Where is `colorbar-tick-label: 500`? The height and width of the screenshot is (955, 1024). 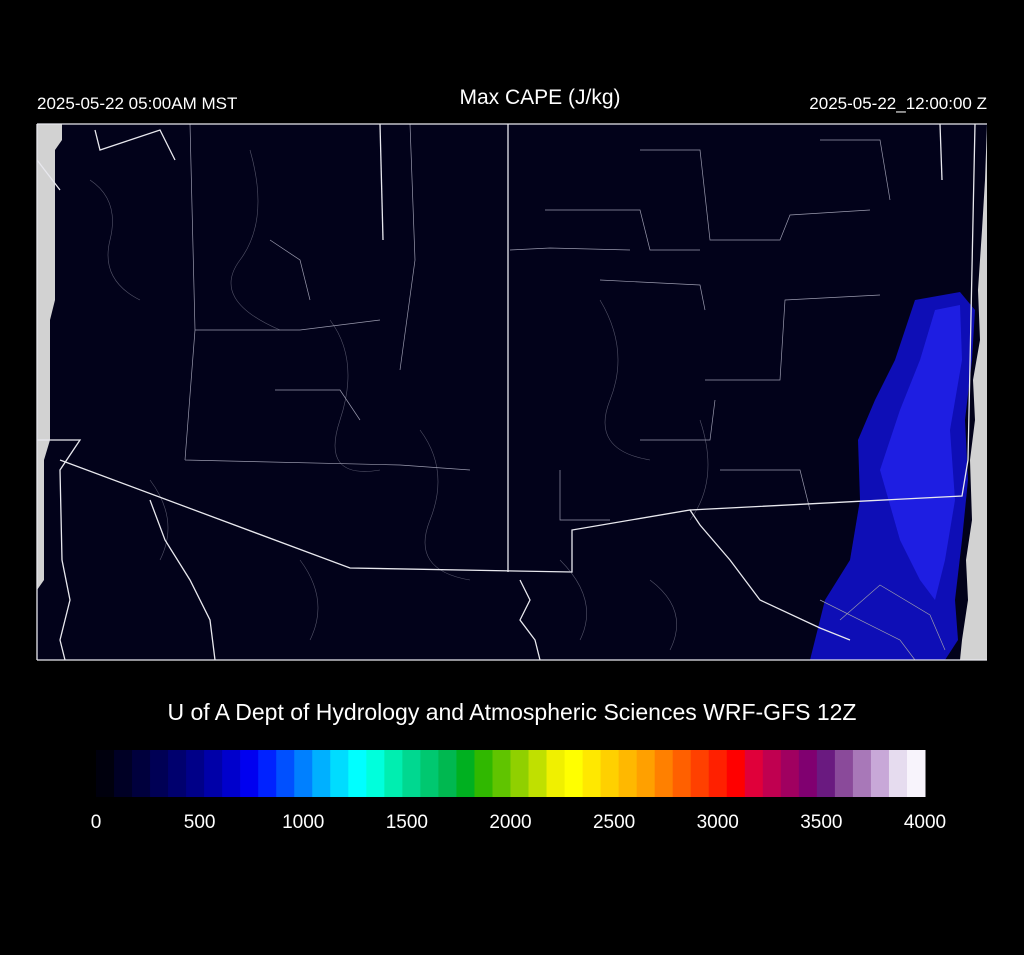
colorbar-tick-label: 500 is located at coordinates (200, 822).